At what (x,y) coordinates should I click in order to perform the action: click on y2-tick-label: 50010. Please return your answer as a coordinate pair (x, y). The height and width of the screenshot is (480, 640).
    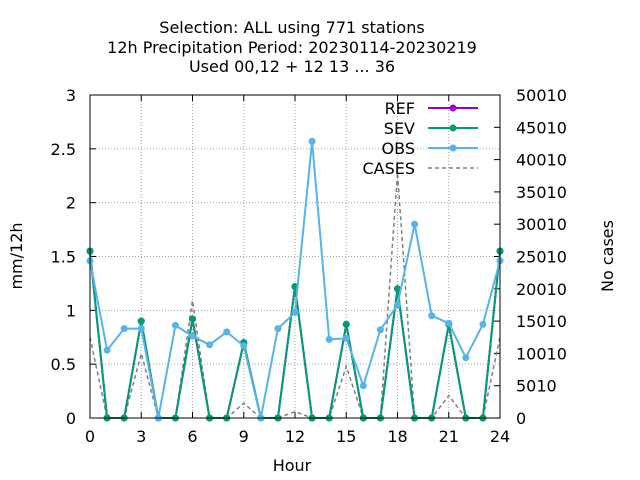
    Looking at the image, I should click on (541, 95).